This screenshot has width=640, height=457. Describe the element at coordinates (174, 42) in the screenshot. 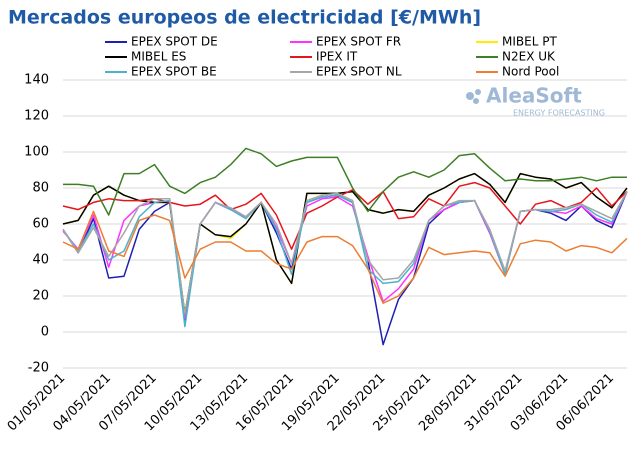

I see `legend-label: EPEX SPOT DE` at that location.